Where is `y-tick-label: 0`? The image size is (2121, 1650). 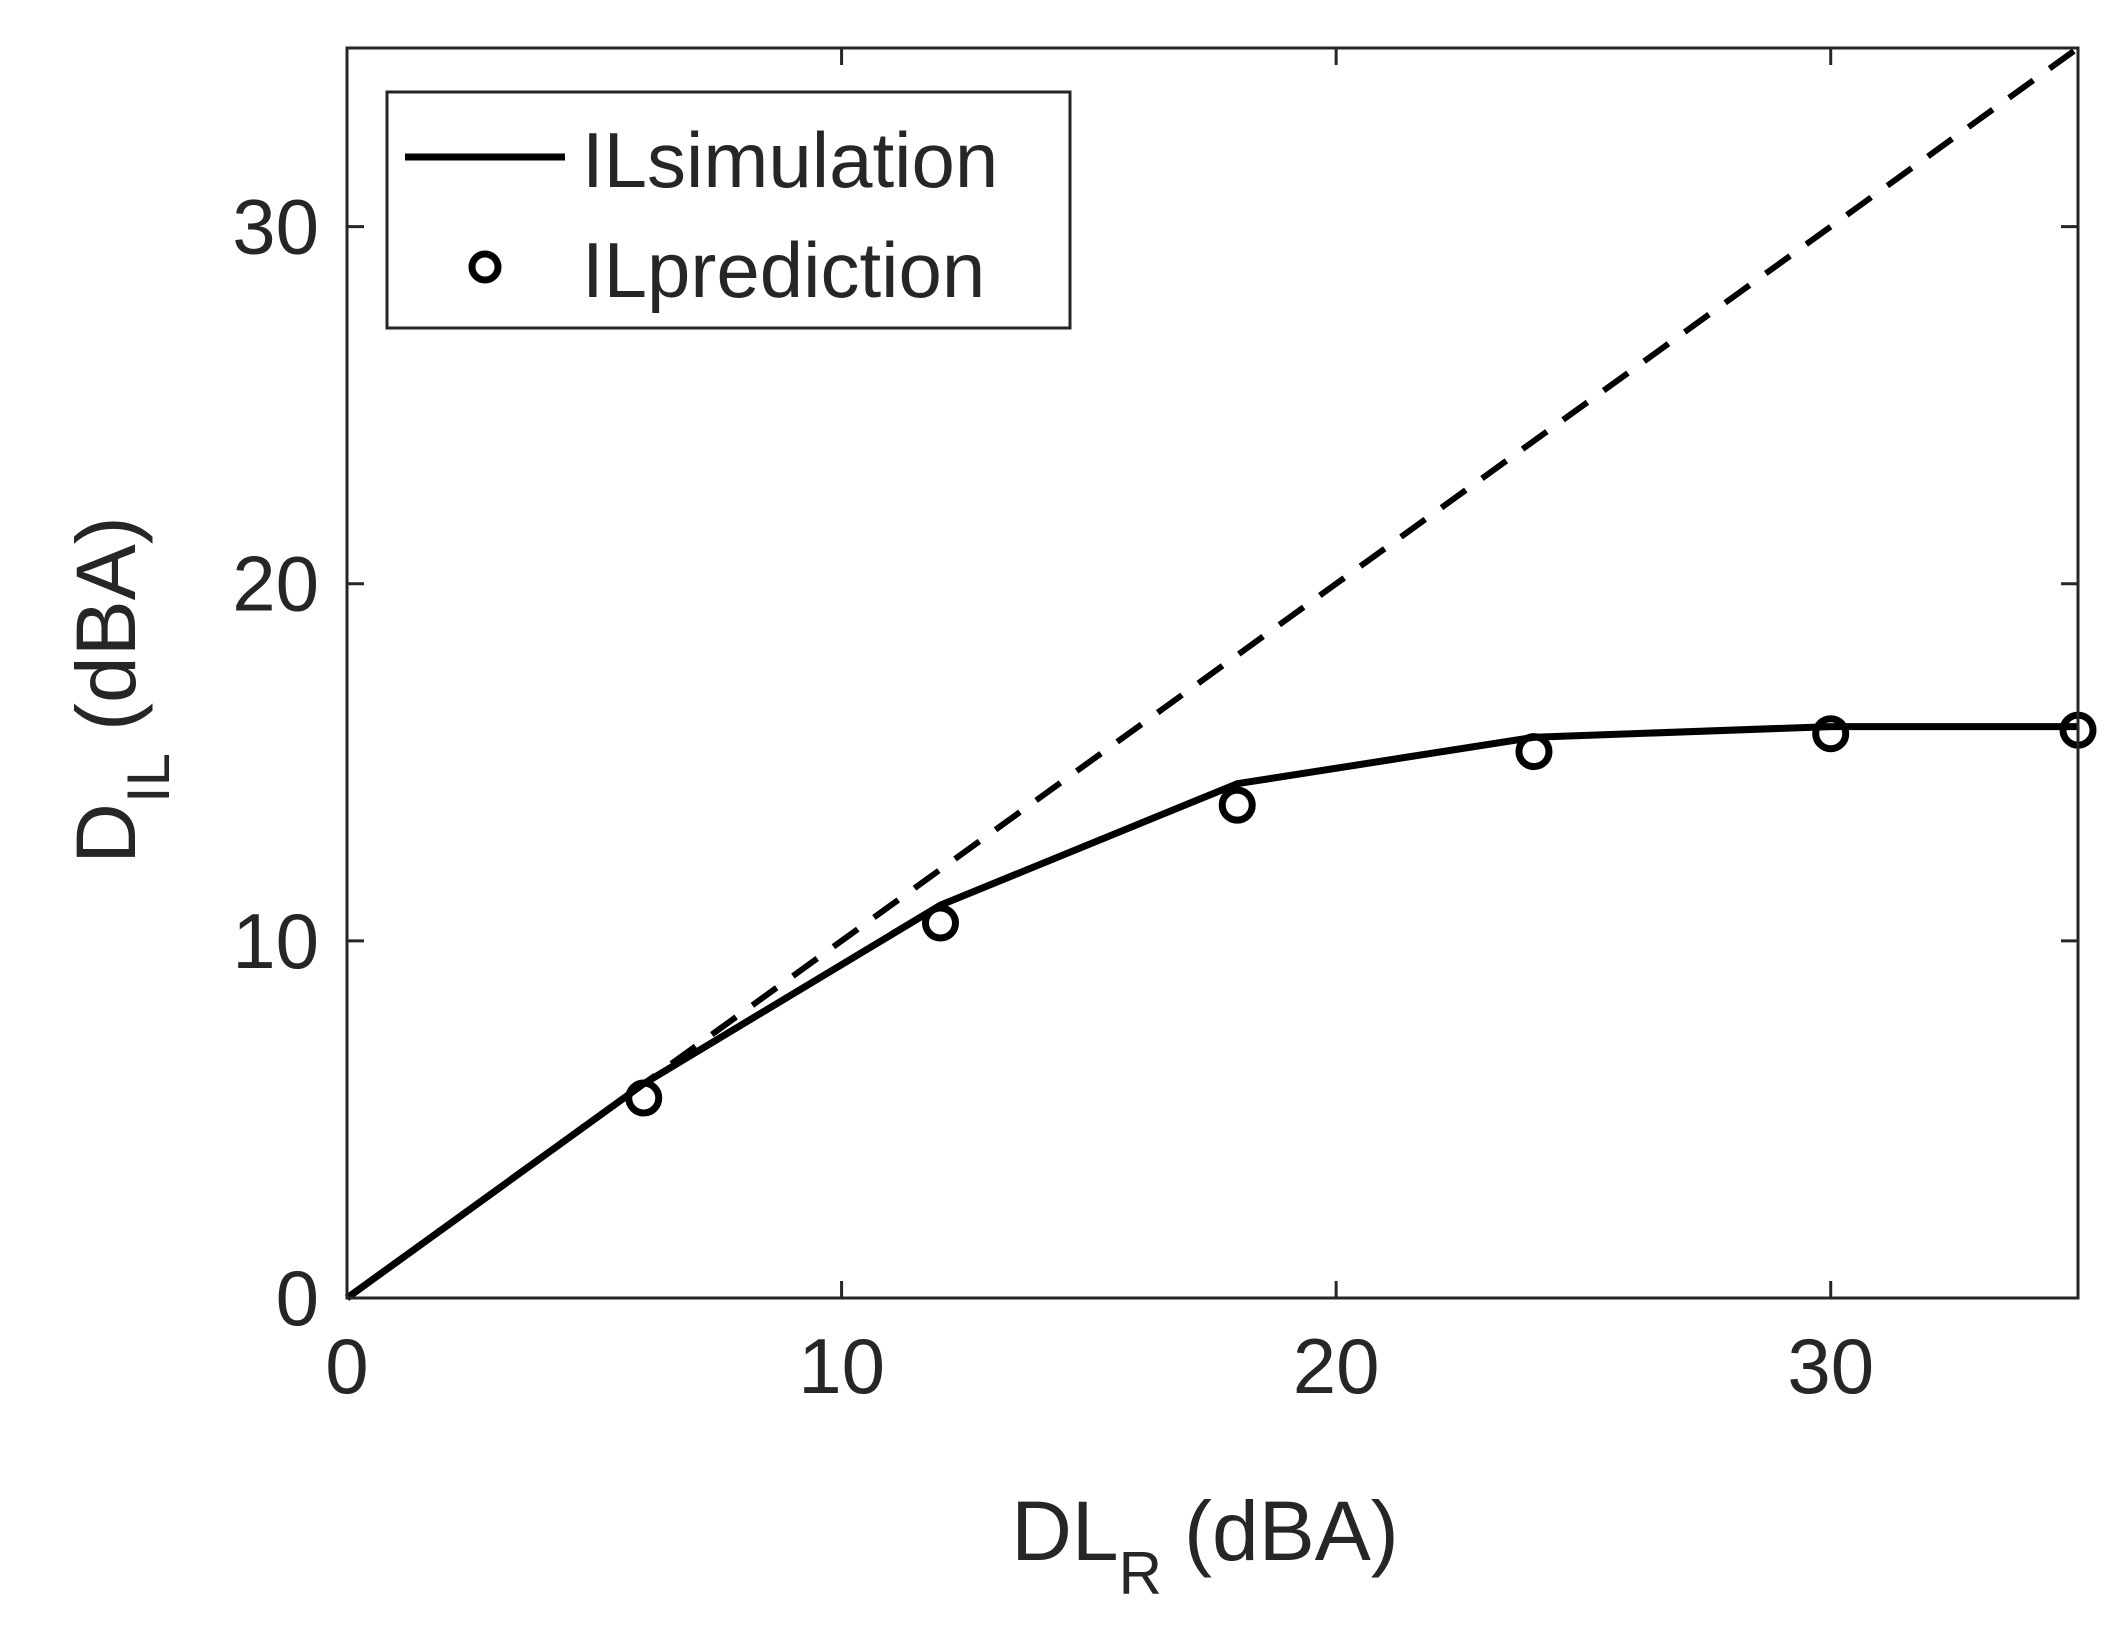 y-tick-label: 0 is located at coordinates (297, 1298).